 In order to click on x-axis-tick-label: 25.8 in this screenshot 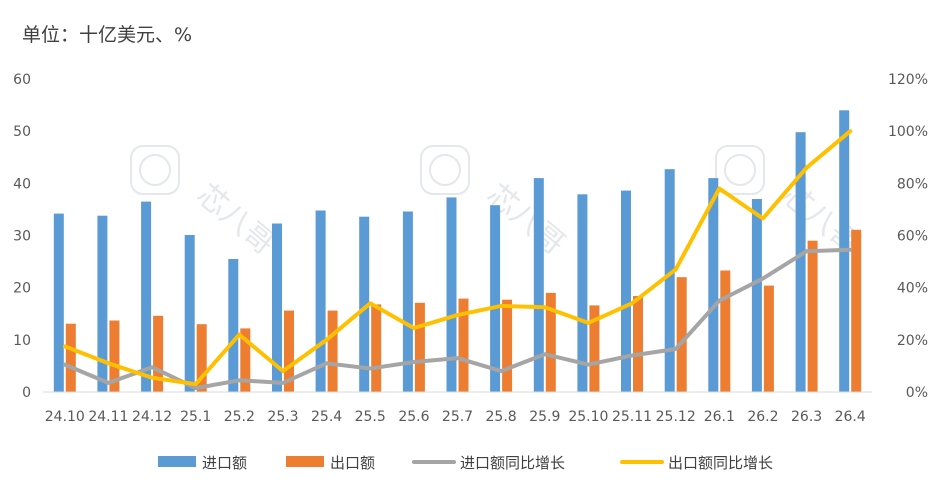, I will do `click(501, 417)`.